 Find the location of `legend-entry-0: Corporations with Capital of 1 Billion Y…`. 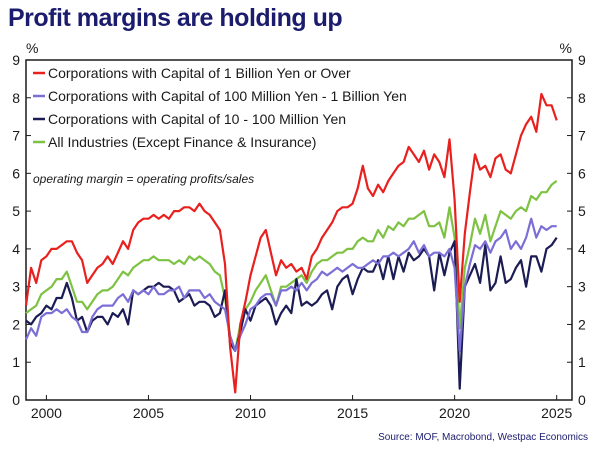

legend-entry-0: Corporations with Capital of 1 Billion Y… is located at coordinates (199, 73).